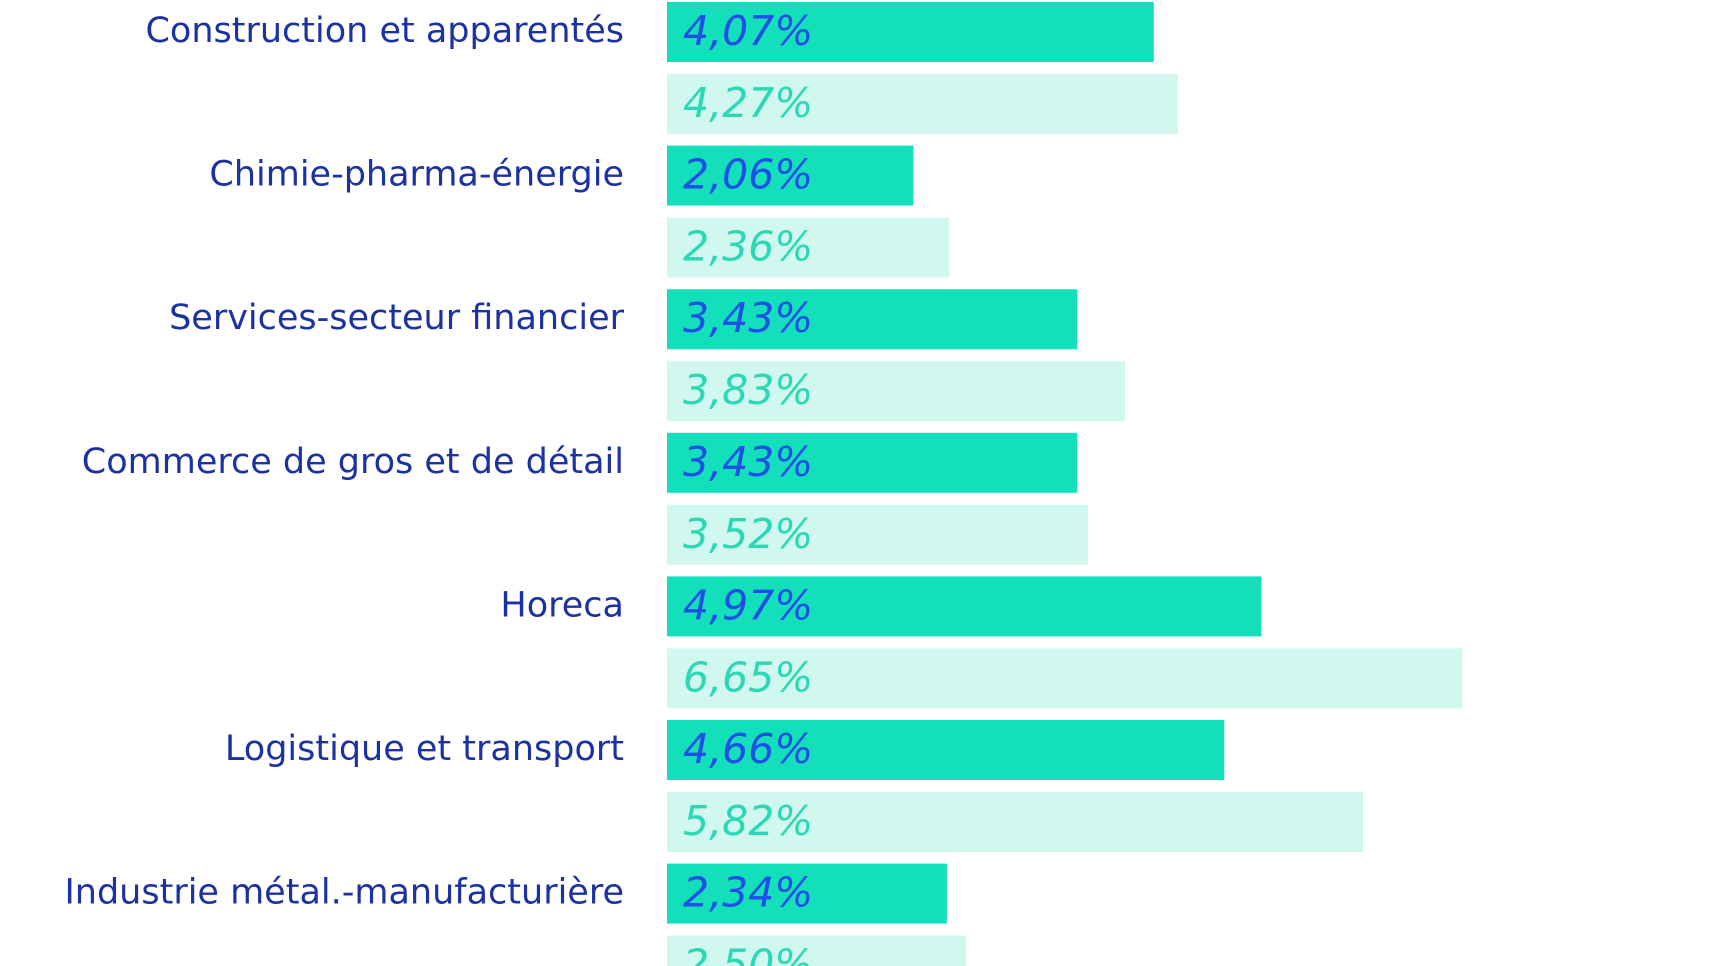 The height and width of the screenshot is (966, 1717). Describe the element at coordinates (647, 355) in the screenshot. I see `category-group: Services-secteur financier 3,43% 3,83%` at that location.